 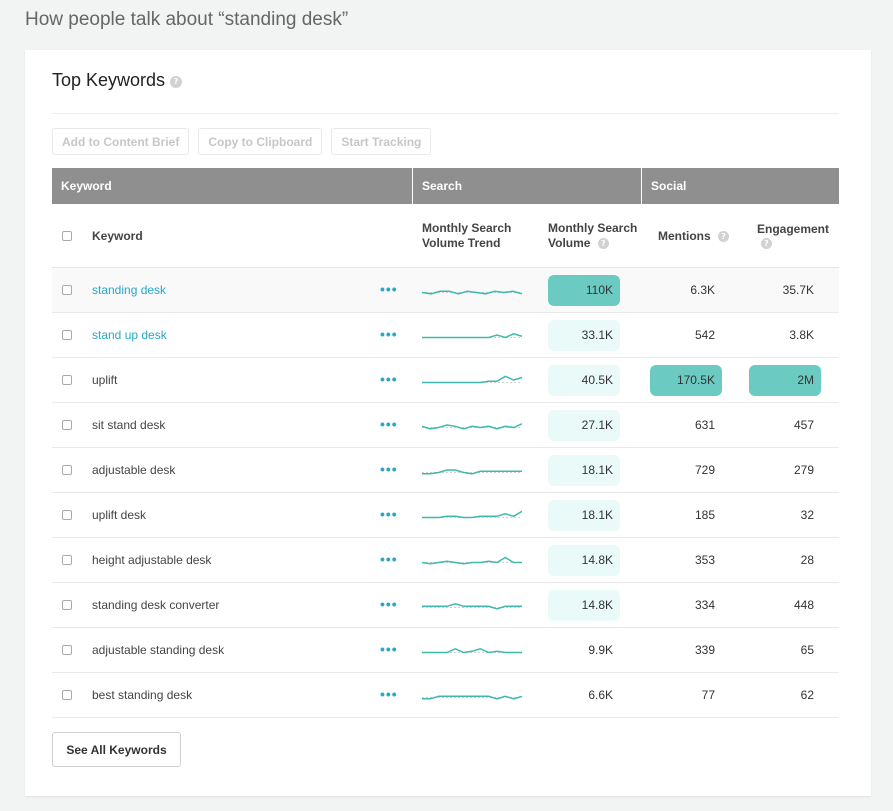 What do you see at coordinates (142, 695) in the screenshot?
I see `keyword-text: best standing desk` at bounding box center [142, 695].